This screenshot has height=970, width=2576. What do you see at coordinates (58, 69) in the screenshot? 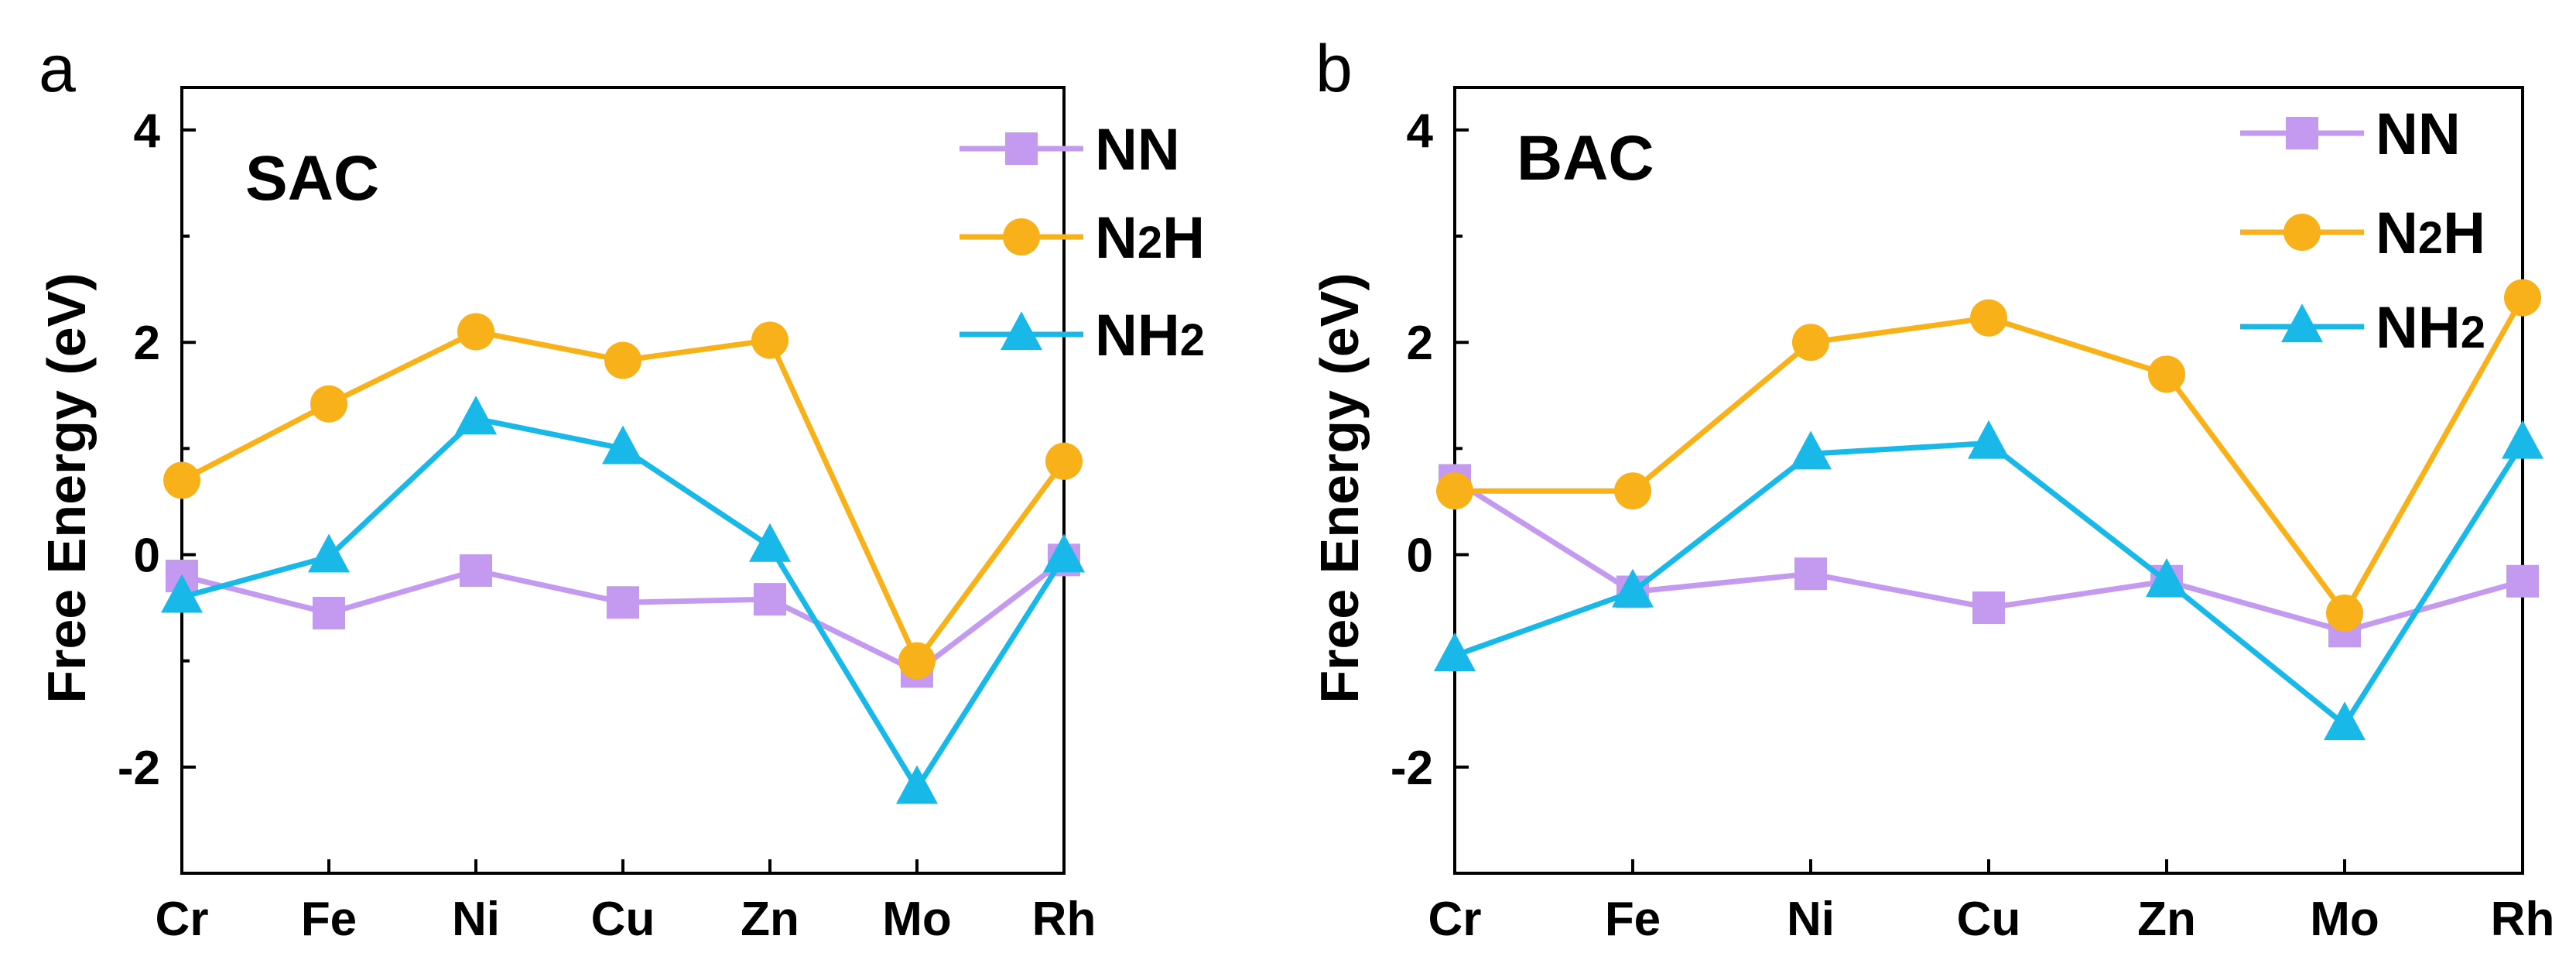
I see `panel-letter: a` at bounding box center [58, 69].